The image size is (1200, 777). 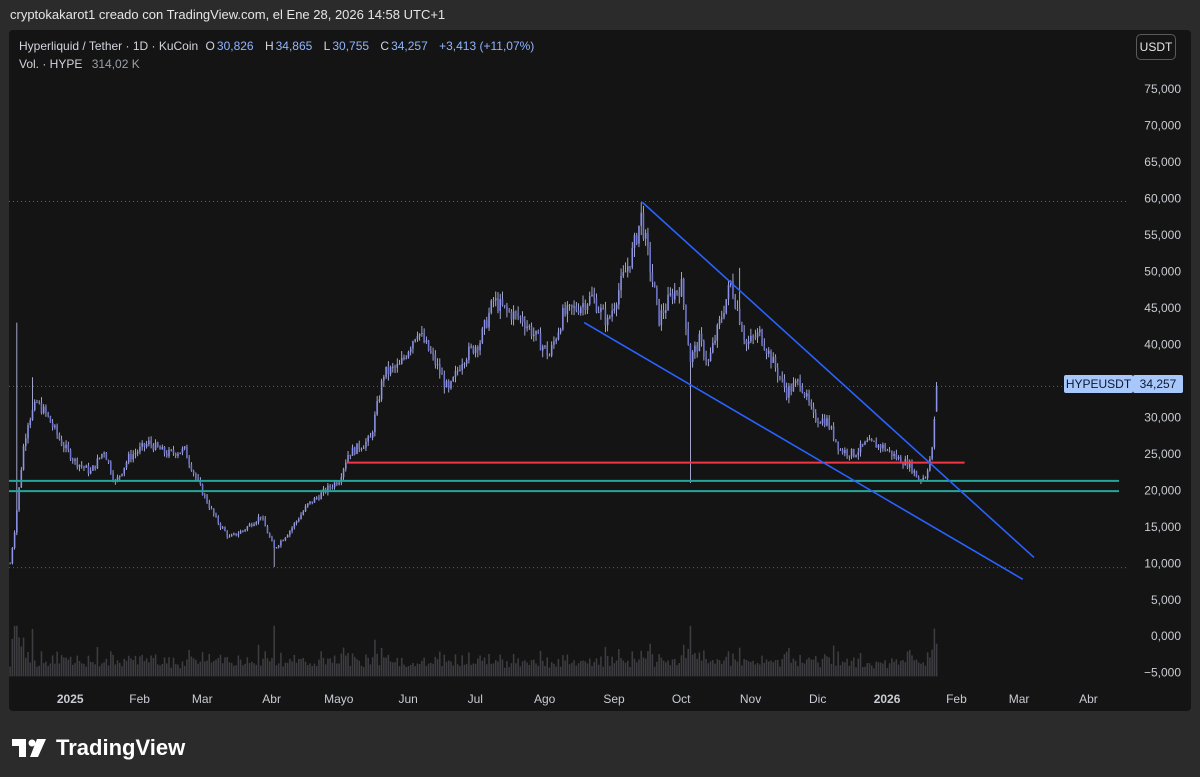 I want to click on open-label: O, so click(x=210, y=46).